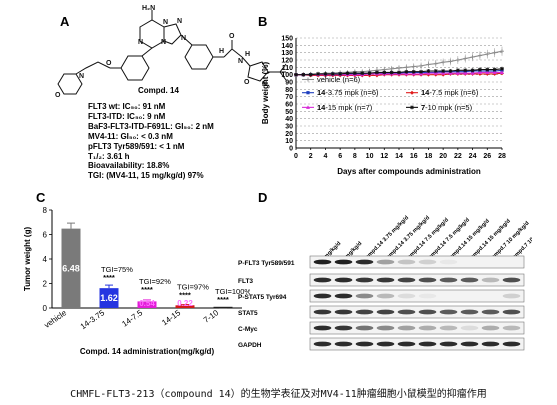 This screenshot has width=557, height=405. I want to click on property-line: TGI: (MV4-11, 15 mg/kg/d) 97%, so click(146, 176).